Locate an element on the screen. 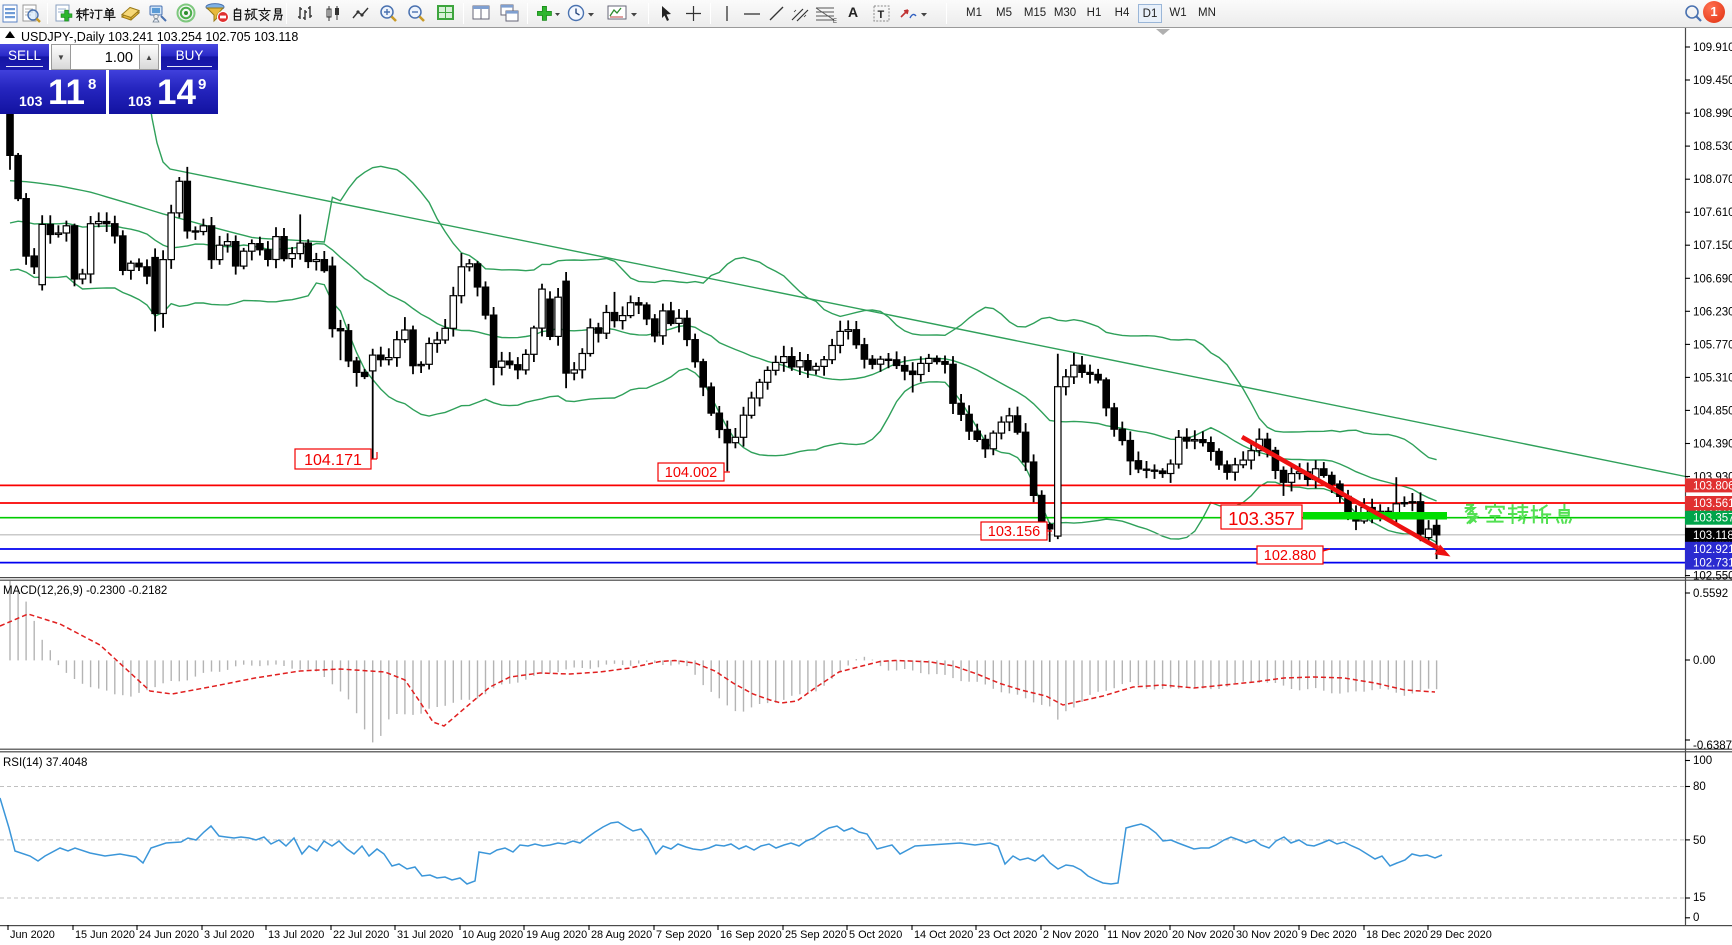  svg-text: 106.230 is located at coordinates (1712, 312).